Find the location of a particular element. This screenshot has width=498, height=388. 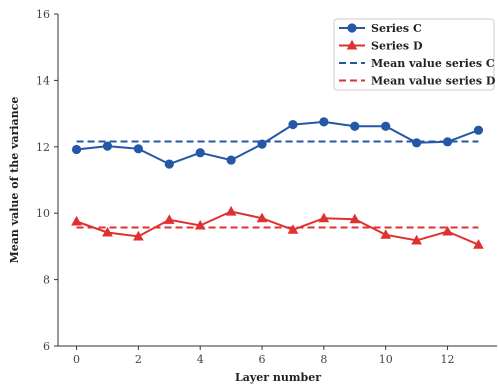

legend-box is located at coordinates (414, 54).